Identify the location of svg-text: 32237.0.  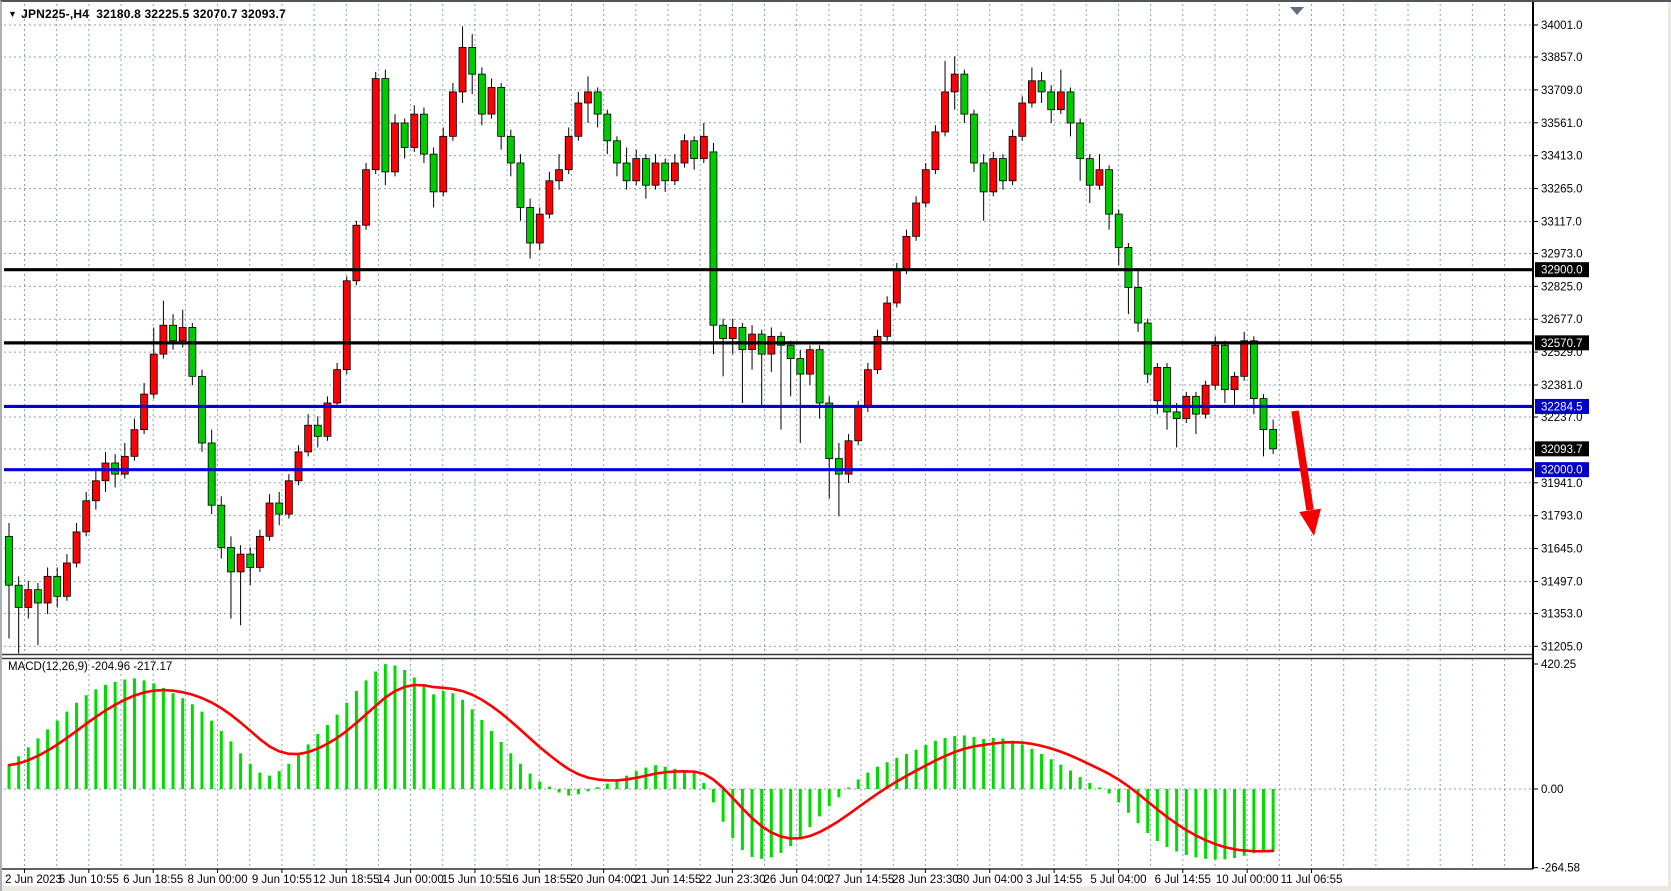
(1562, 418).